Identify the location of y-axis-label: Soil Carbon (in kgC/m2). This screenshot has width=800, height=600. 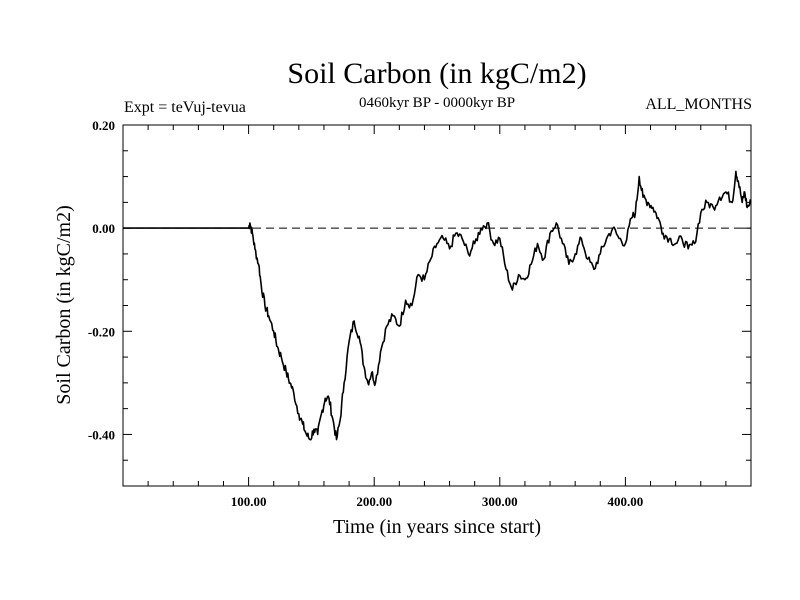
(64, 304).